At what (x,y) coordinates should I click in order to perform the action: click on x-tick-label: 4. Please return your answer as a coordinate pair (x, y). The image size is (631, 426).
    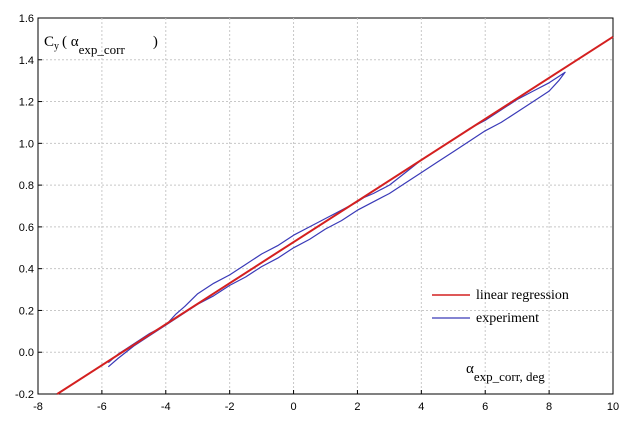
    Looking at the image, I should click on (421, 407).